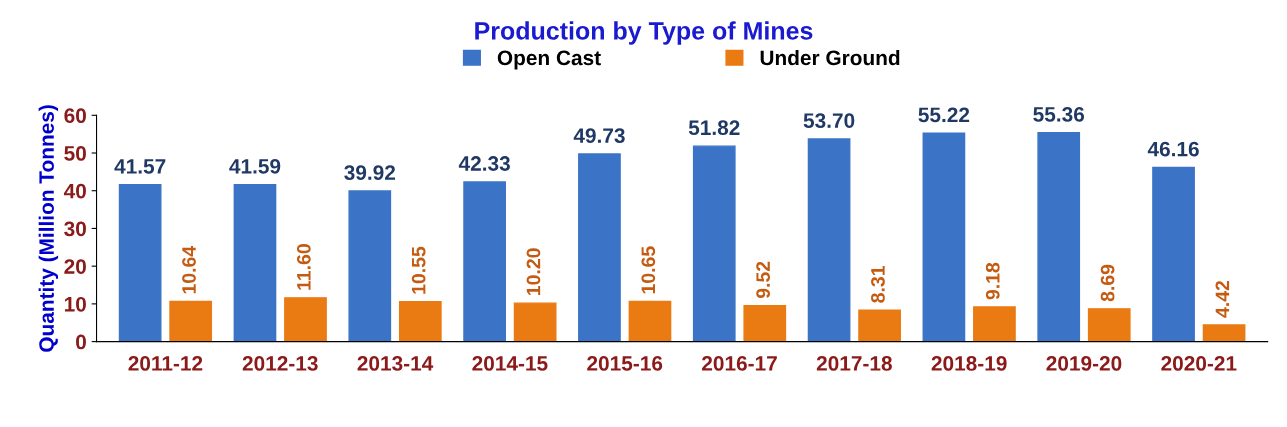 The width and height of the screenshot is (1287, 427). I want to click on legend-label: Open Cast, so click(549, 60).